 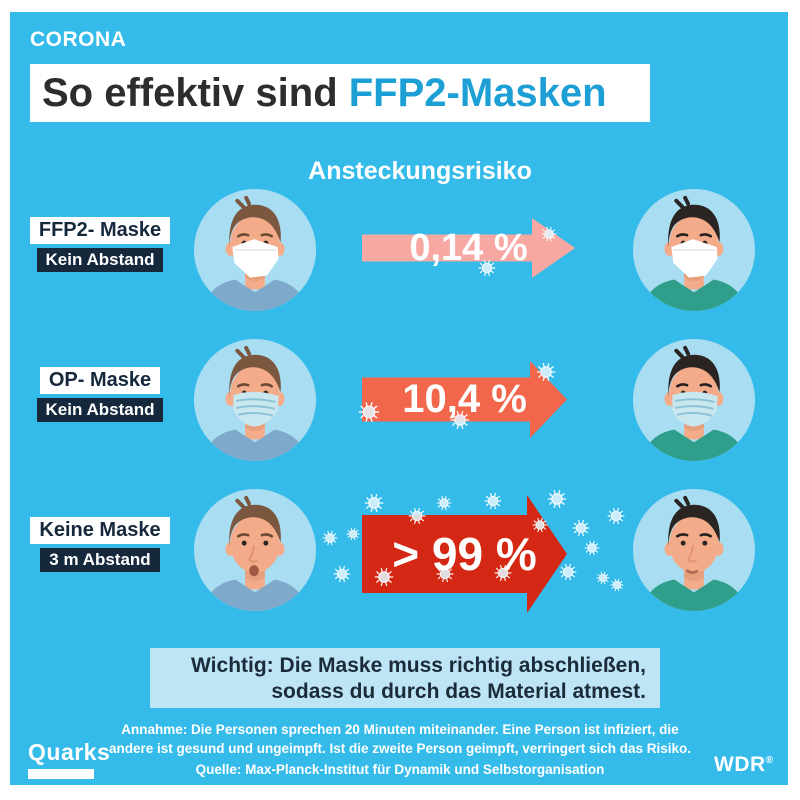 I want to click on person-infected-op-illustration, so click(x=255, y=400).